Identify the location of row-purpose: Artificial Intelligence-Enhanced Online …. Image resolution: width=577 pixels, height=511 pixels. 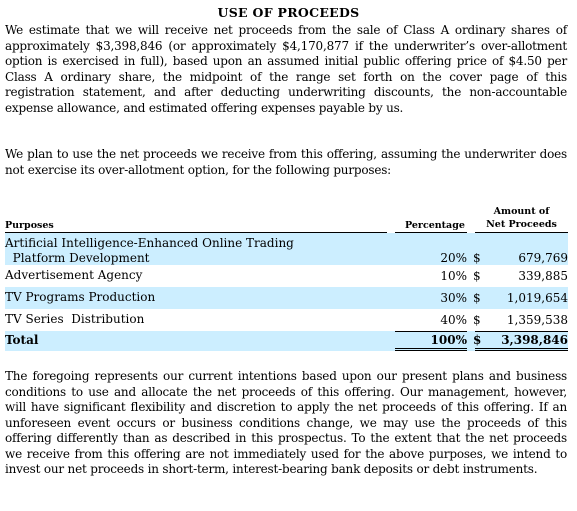
(195, 251).